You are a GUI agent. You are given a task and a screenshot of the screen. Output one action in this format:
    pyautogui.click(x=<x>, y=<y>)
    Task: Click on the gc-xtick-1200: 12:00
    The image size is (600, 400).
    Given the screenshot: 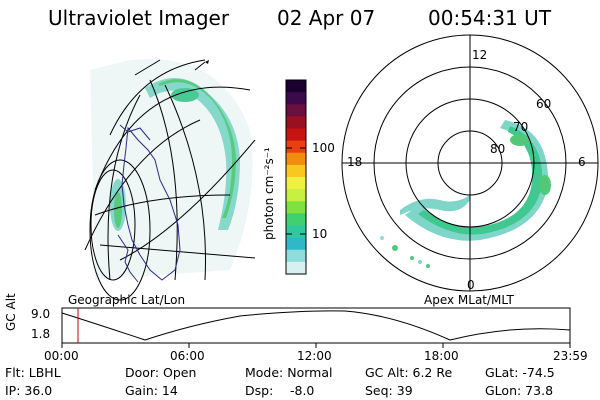 What is the action you would take?
    pyautogui.click(x=314, y=356)
    